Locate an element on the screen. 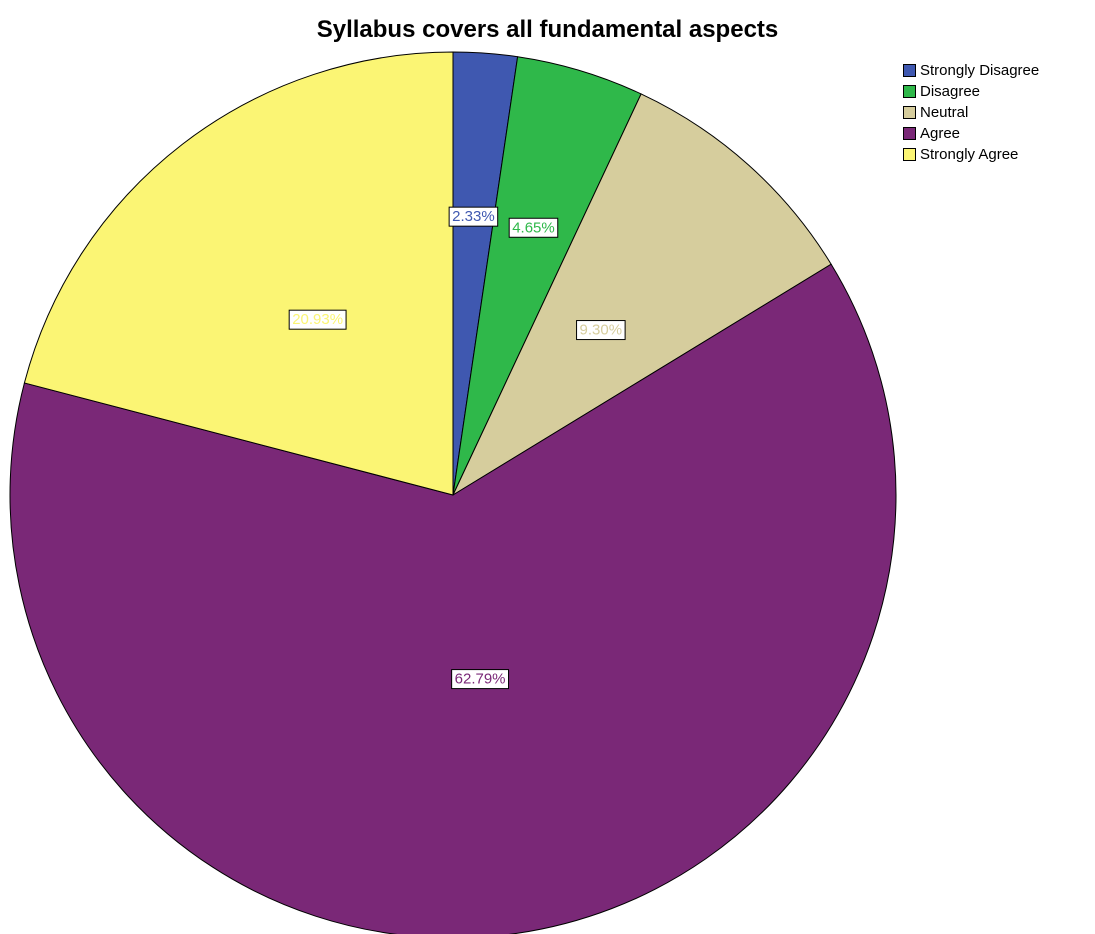 Image resolution: width=1095 pixels, height=934 pixels. data-label-disagree: 4.65% is located at coordinates (533, 227).